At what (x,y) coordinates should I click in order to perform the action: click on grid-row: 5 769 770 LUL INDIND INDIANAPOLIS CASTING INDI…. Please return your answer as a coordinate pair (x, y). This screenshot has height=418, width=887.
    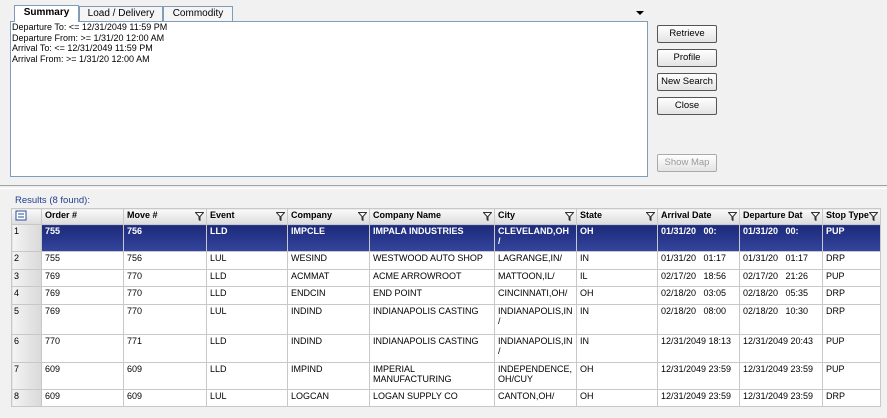
    Looking at the image, I should click on (446, 319).